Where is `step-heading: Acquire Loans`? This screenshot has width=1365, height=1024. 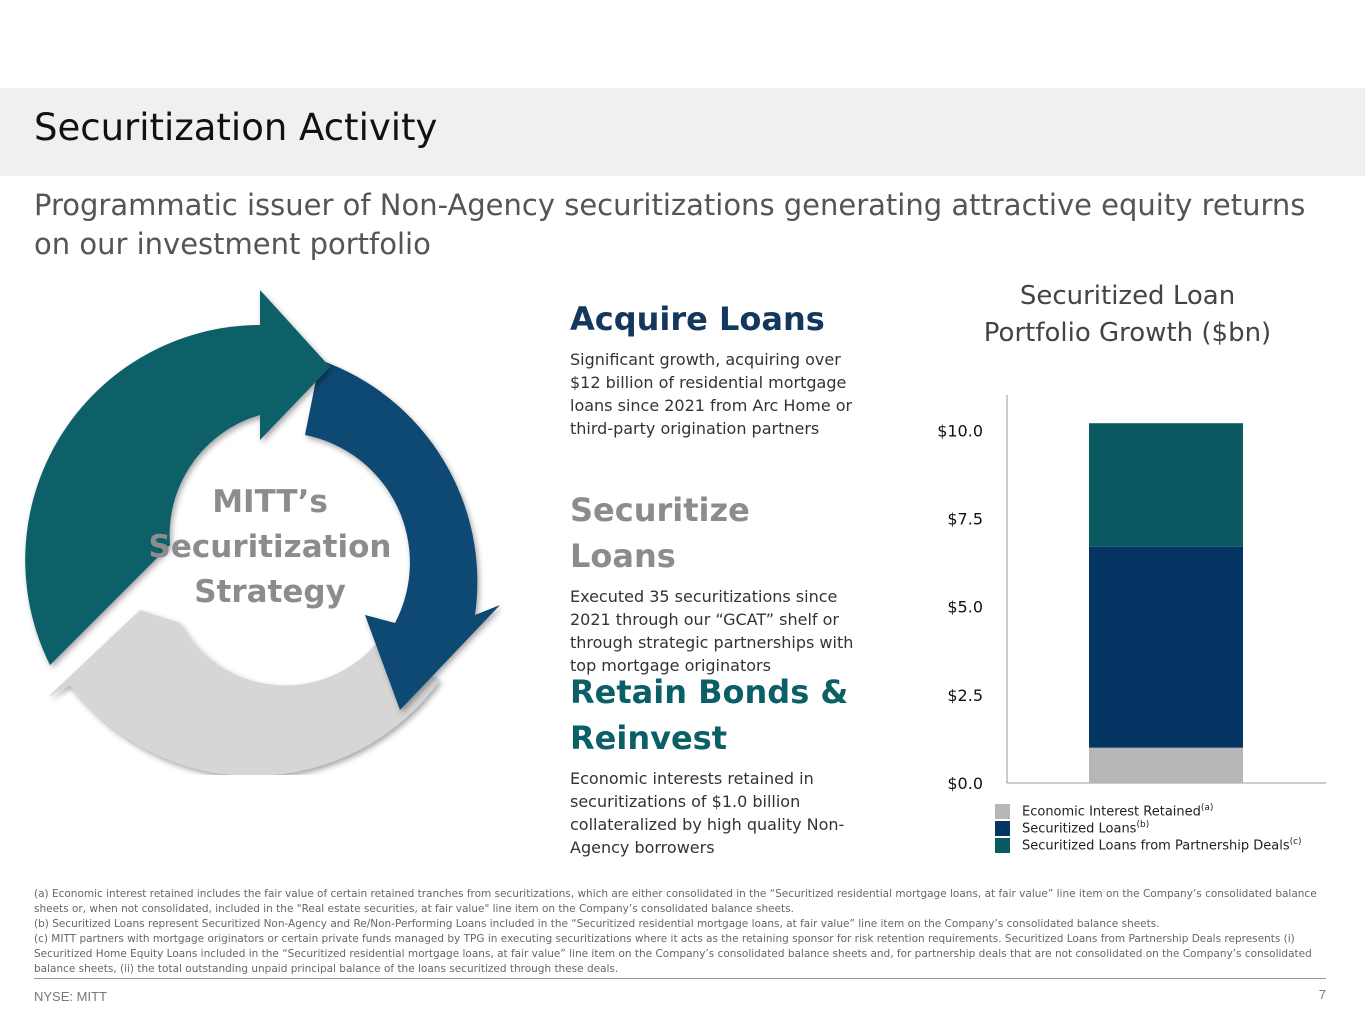 step-heading: Acquire Loans is located at coordinates (697, 319).